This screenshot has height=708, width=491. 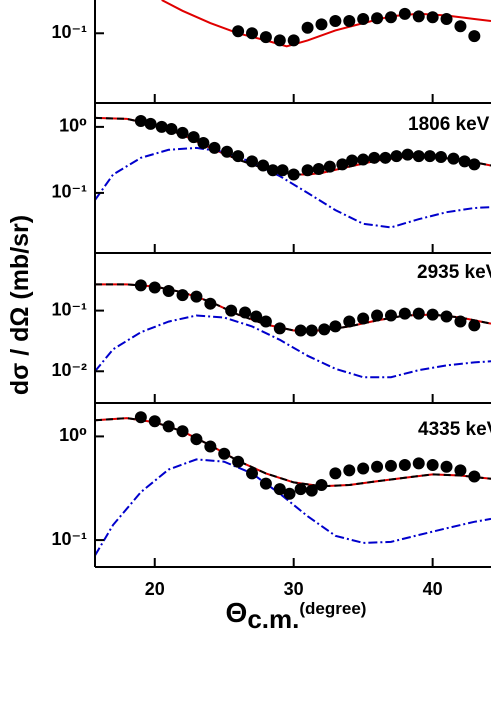 What do you see at coordinates (454, 429) in the screenshot?
I see `panel-annotation: 4335 keV` at bounding box center [454, 429].